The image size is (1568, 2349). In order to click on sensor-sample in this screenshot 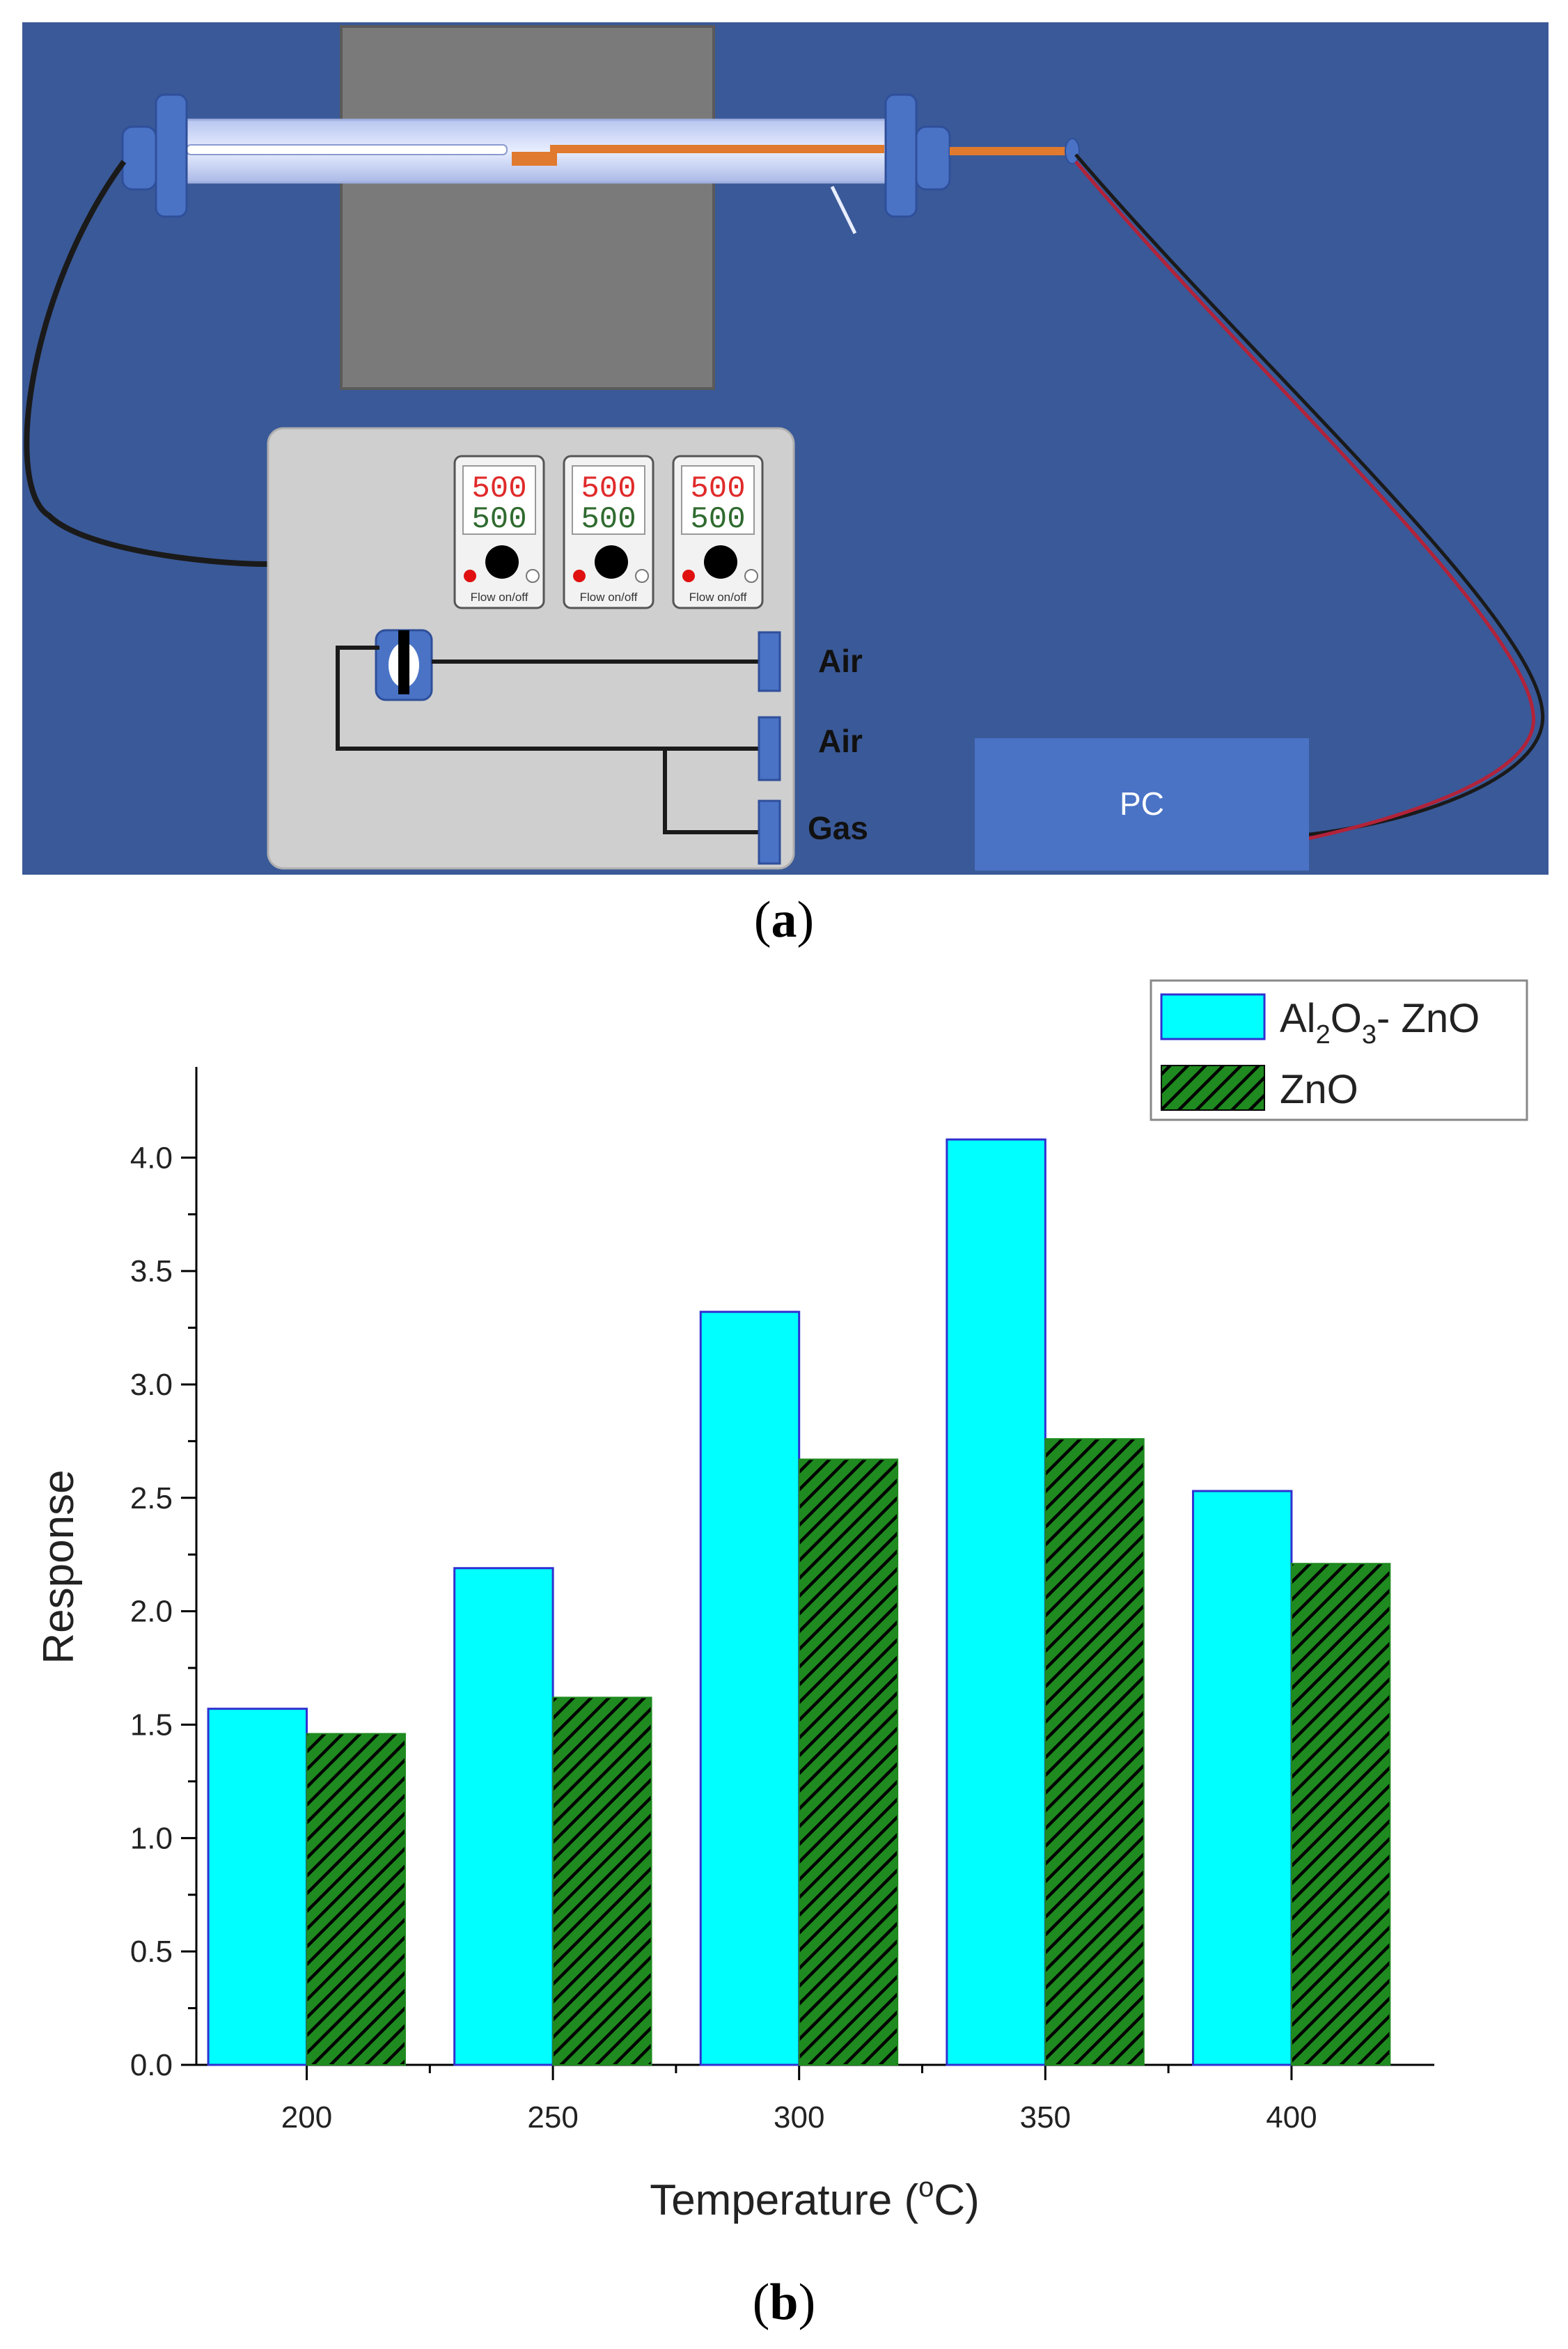, I will do `click(698, 155)`.